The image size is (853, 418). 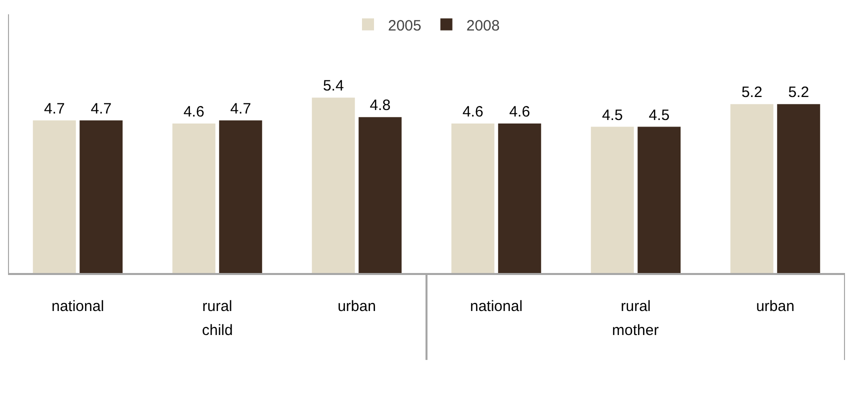 I want to click on data-label: 5.4, so click(x=333, y=86).